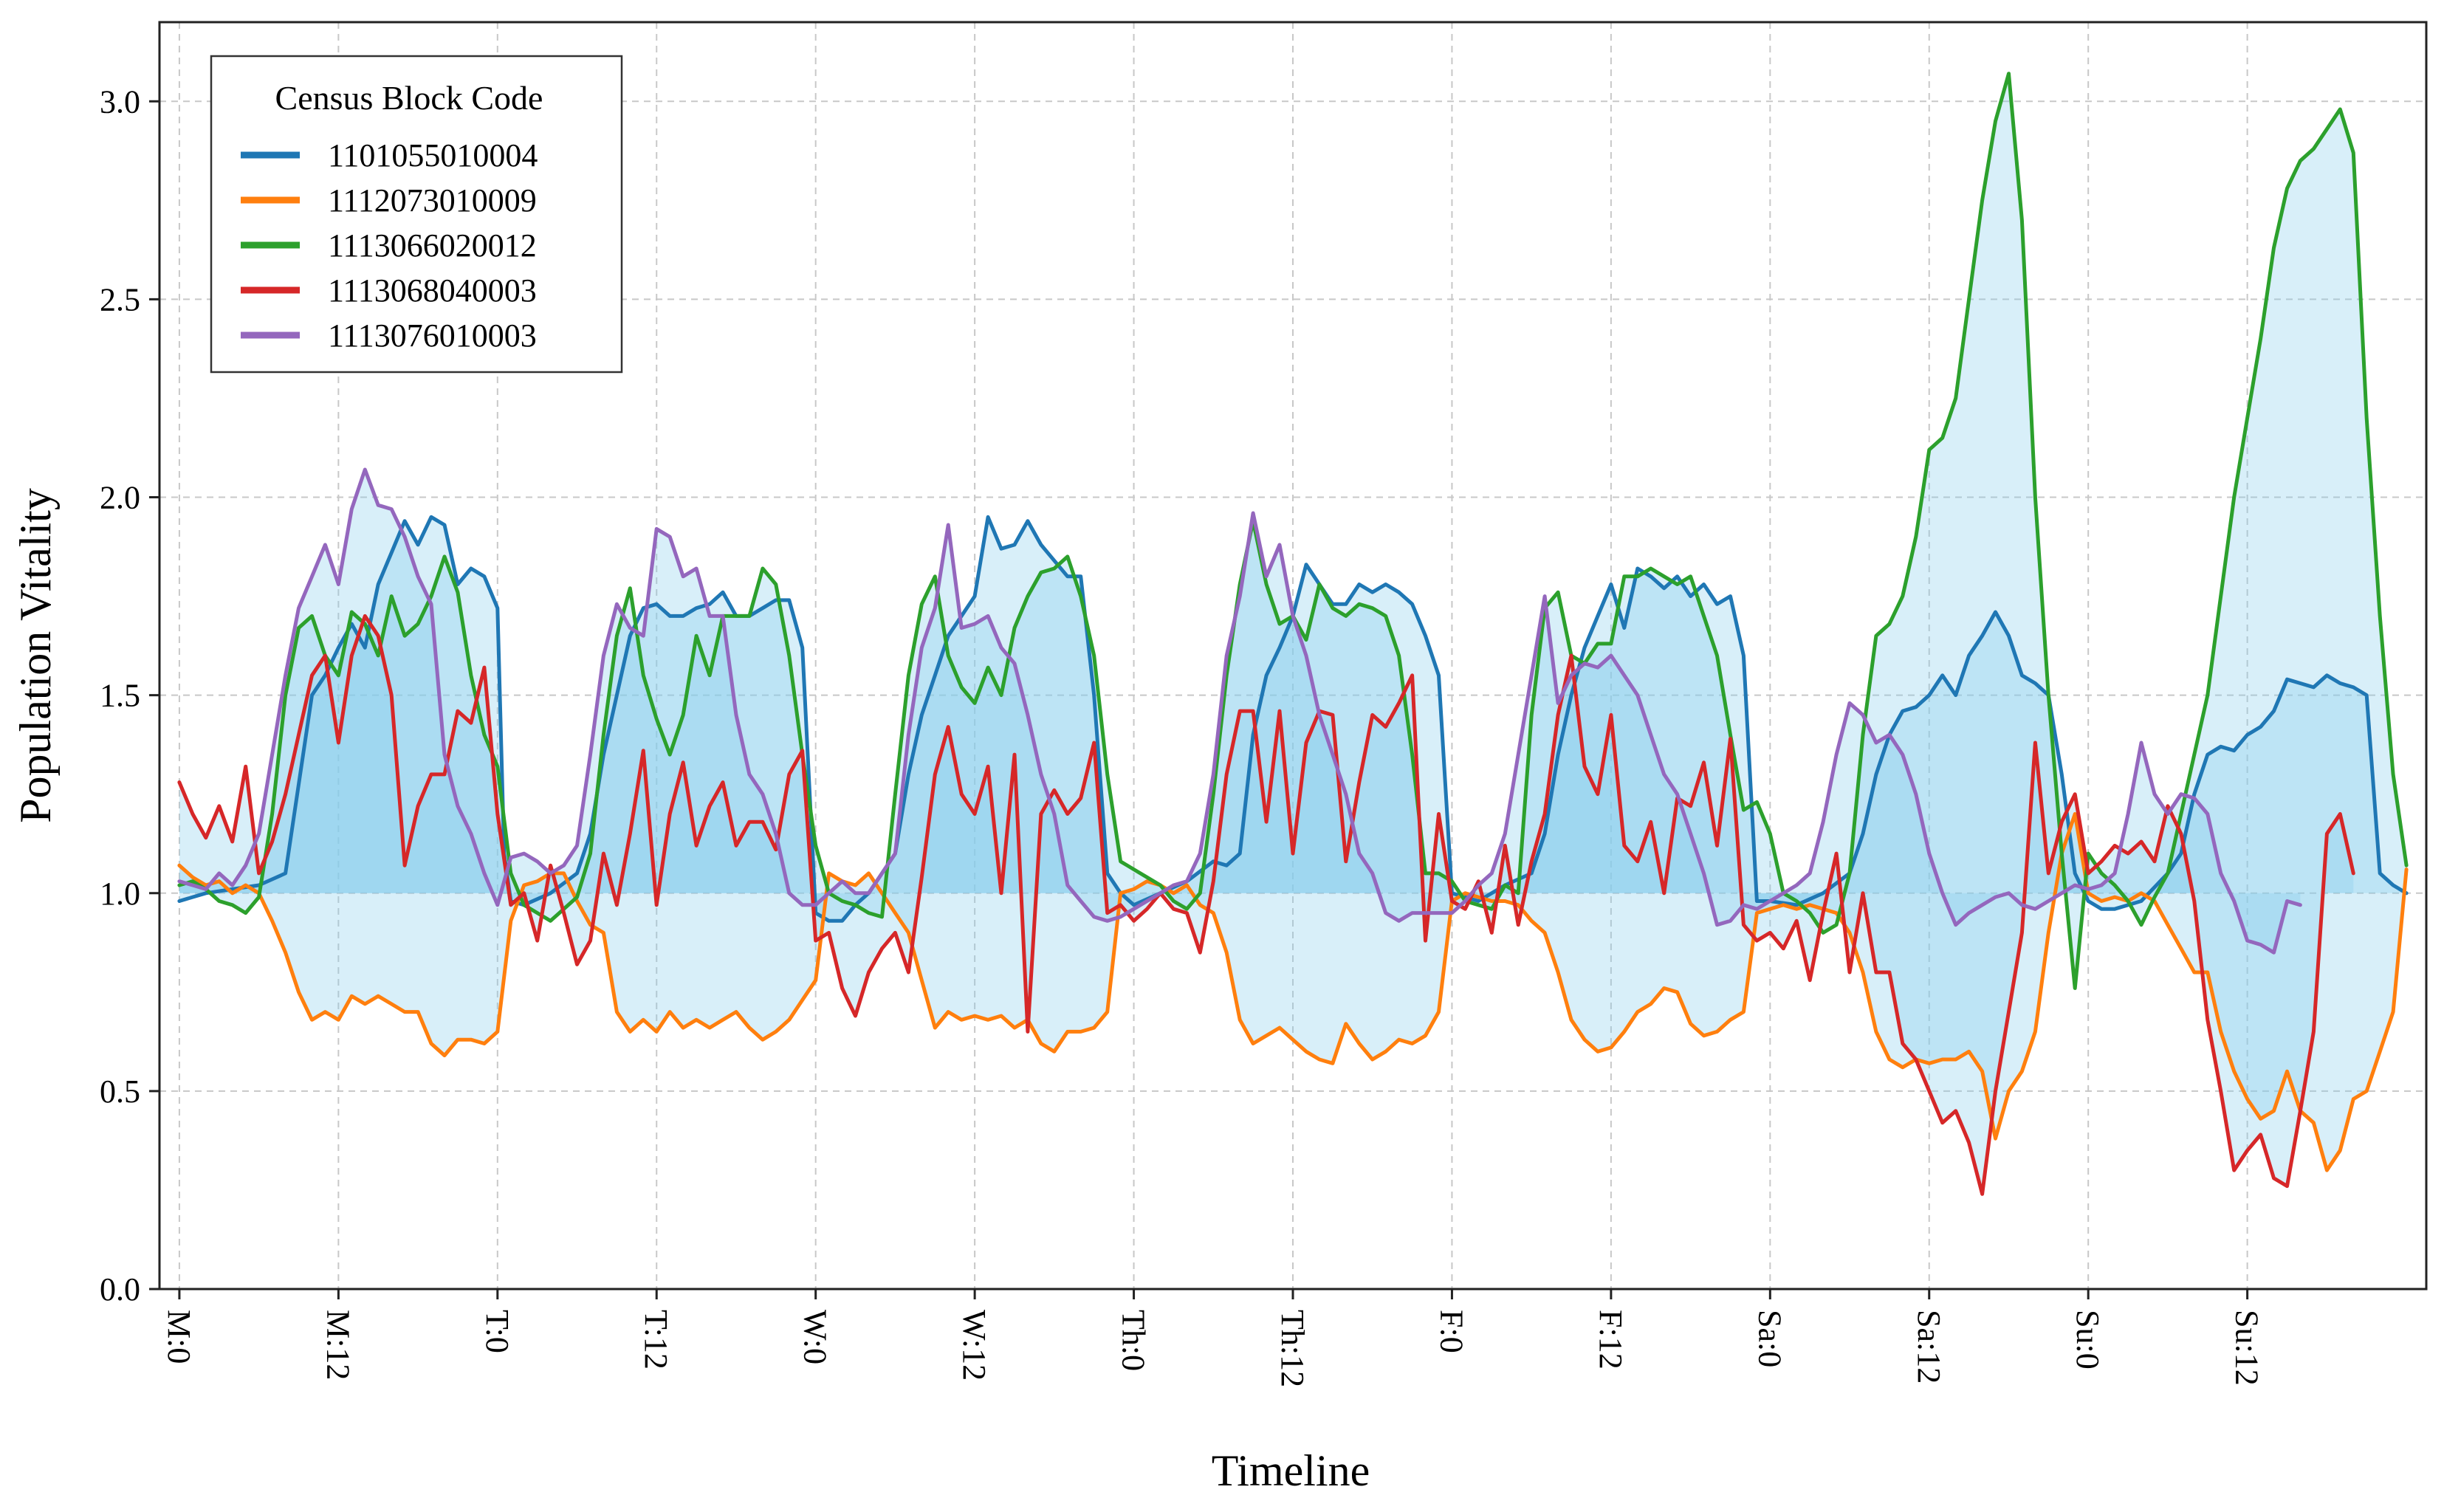 The height and width of the screenshot is (1512, 2444). What do you see at coordinates (179, 1337) in the screenshot?
I see `x-tick-label: M:0` at bounding box center [179, 1337].